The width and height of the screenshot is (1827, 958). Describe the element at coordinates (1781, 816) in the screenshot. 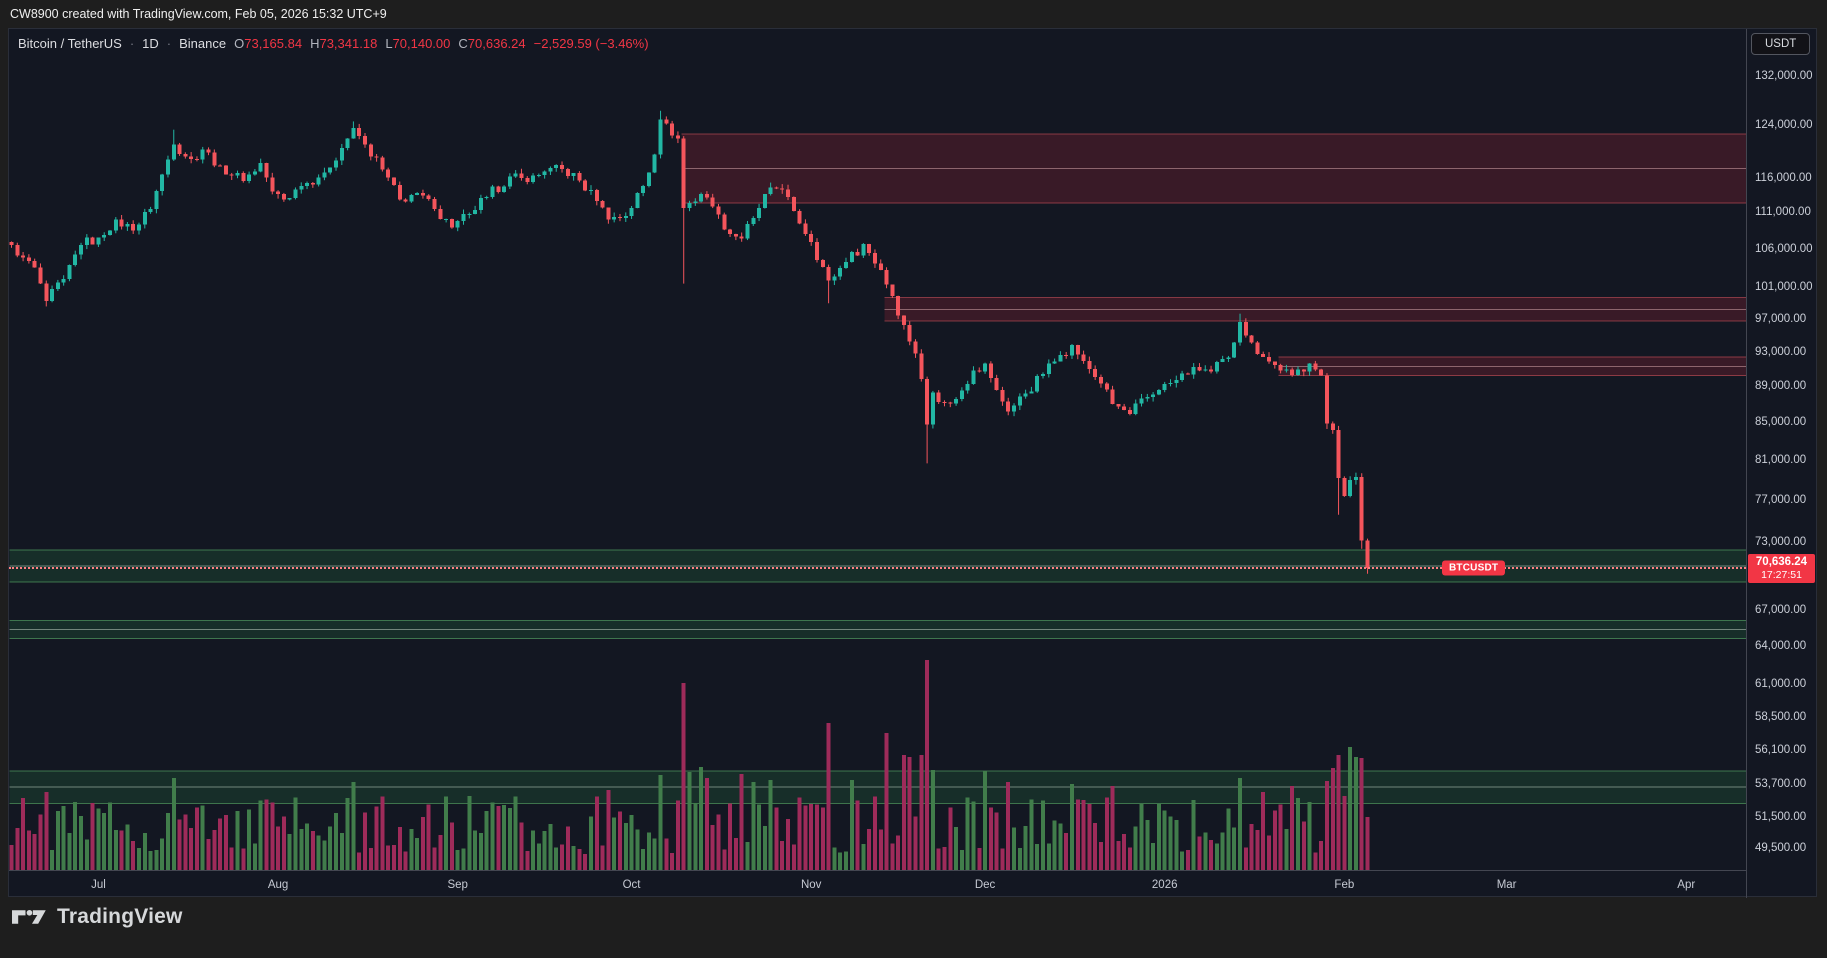

I see `price-tick-label: 51,500.00` at that location.